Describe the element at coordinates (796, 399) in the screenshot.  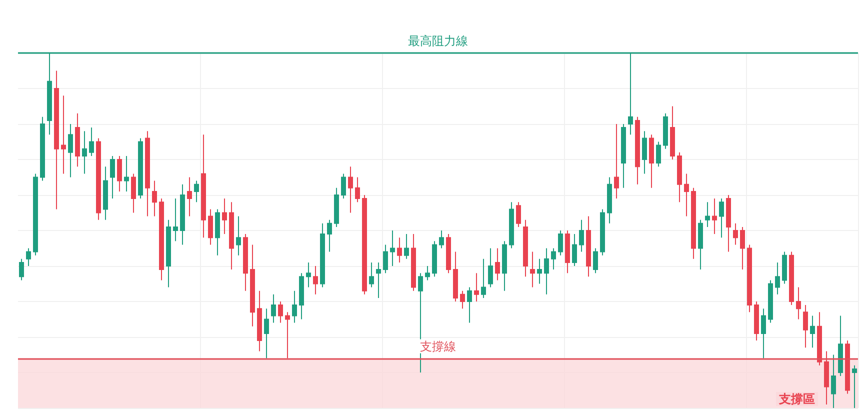
I see `band-label: 支撐區` at that location.